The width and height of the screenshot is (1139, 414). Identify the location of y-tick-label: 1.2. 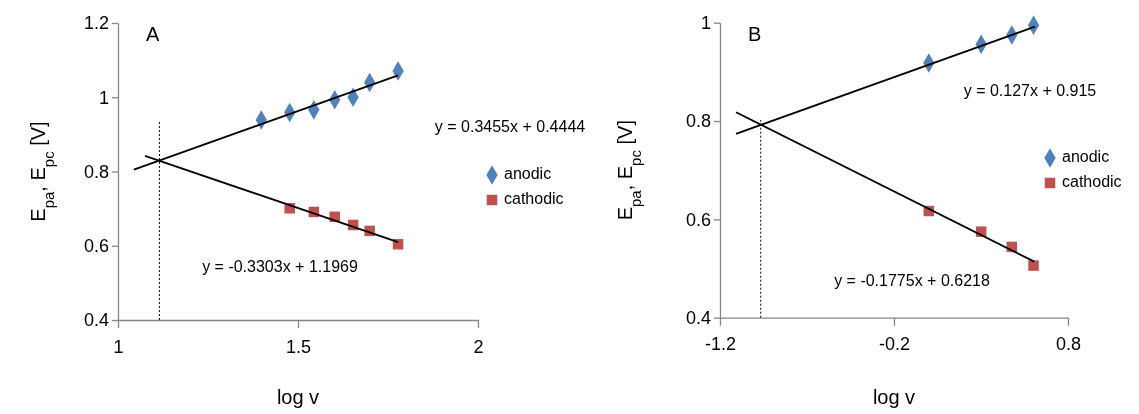
(96, 23).